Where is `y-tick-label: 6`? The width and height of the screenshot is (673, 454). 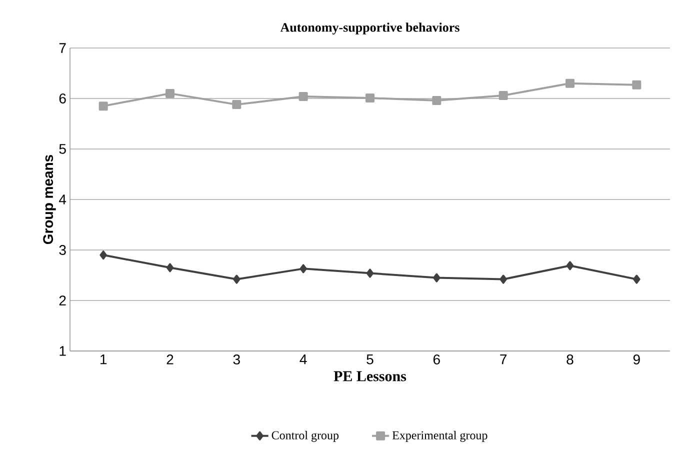 y-tick-label: 6 is located at coordinates (62, 99).